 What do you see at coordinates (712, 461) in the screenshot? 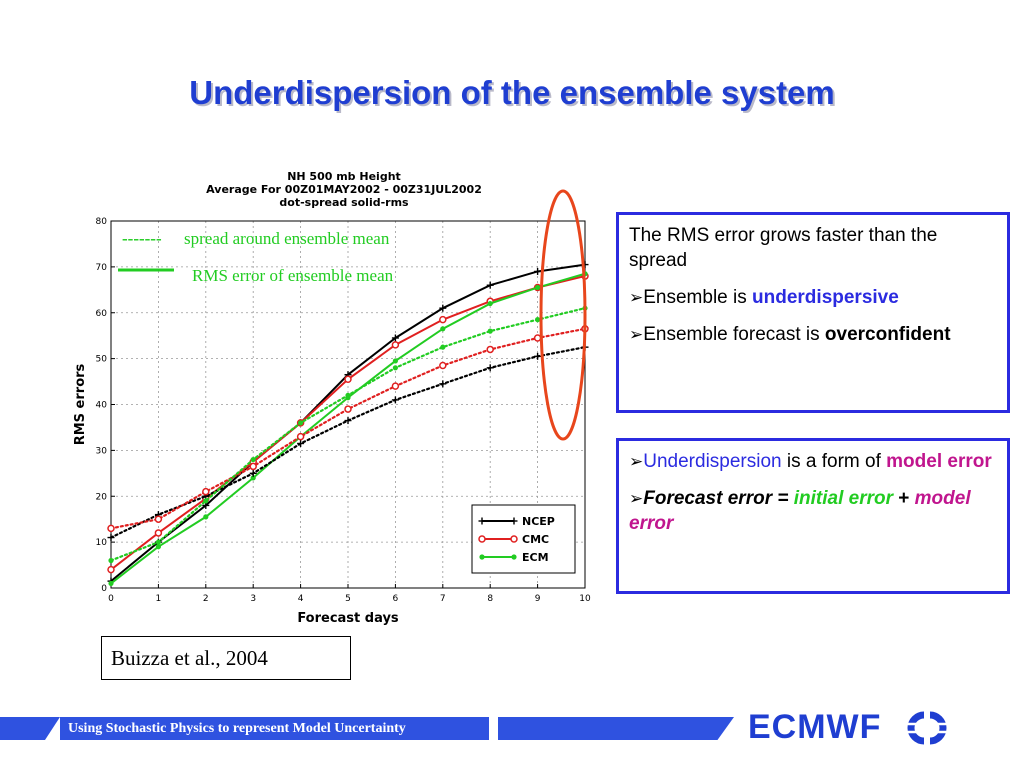
I see `emphasis-underdispersion: Underdispersion` at bounding box center [712, 461].